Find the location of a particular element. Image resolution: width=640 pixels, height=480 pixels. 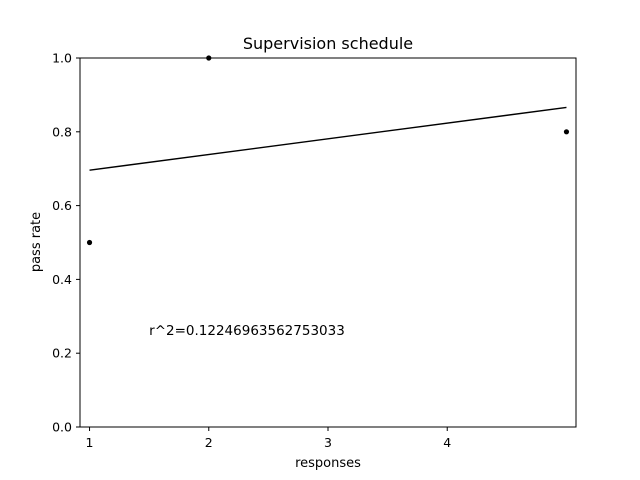

y-tick-label: 1.0 is located at coordinates (62, 58).